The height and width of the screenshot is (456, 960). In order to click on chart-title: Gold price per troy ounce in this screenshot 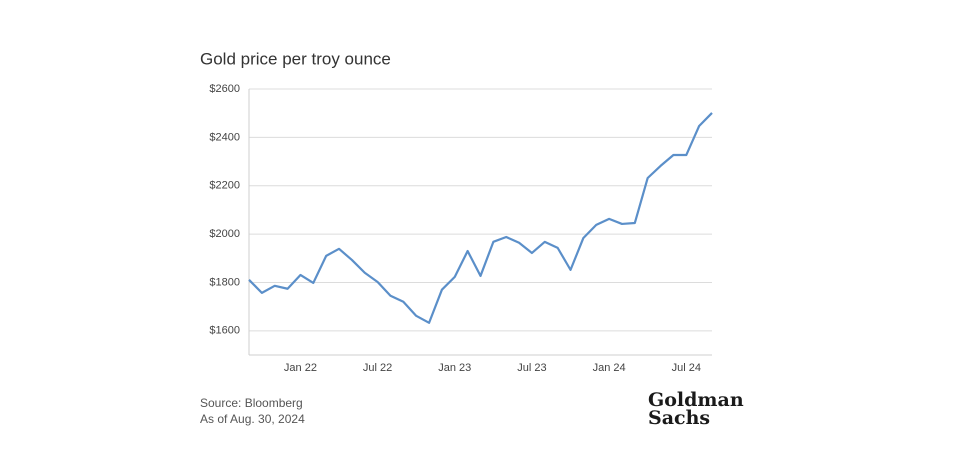, I will do `click(295, 58)`.